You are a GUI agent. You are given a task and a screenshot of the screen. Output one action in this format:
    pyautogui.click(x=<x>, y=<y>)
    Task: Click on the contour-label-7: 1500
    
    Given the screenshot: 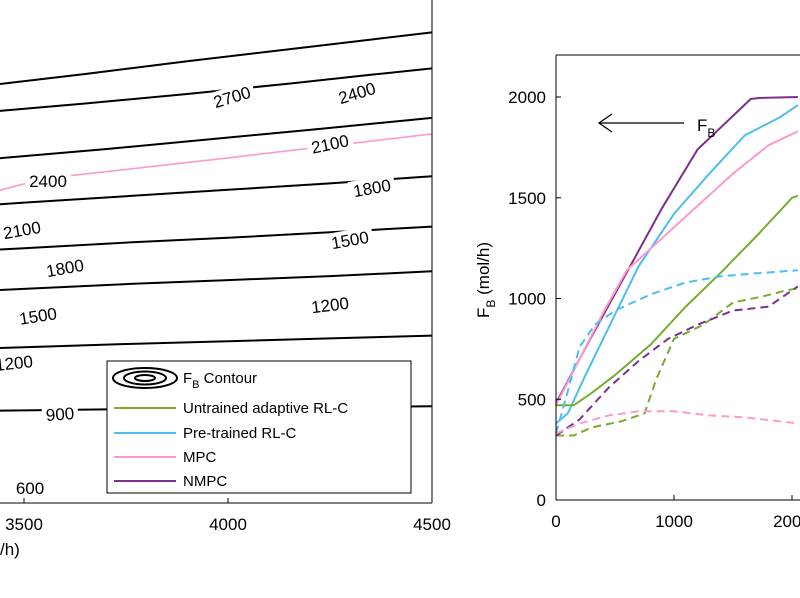 What is the action you would take?
    pyautogui.click(x=350, y=240)
    